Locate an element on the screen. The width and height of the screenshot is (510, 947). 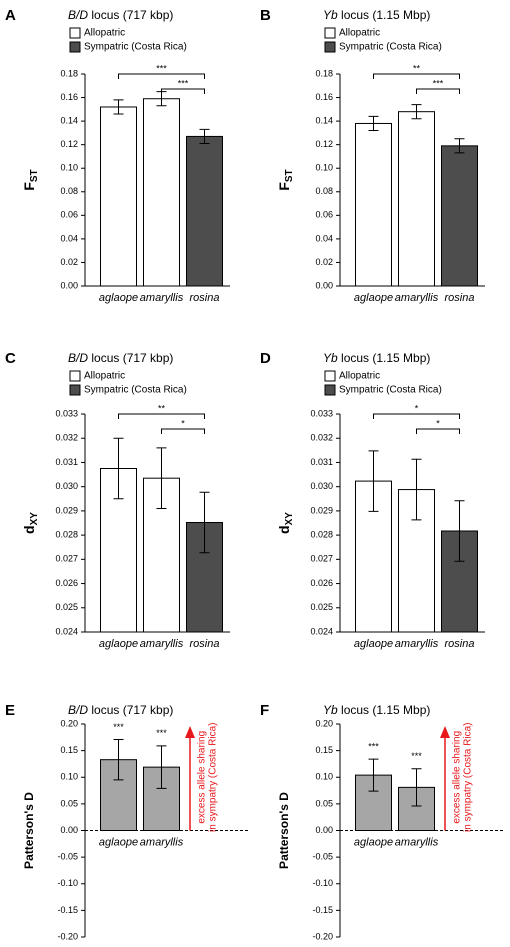
x-tick-label: rosina is located at coordinates (460, 644).